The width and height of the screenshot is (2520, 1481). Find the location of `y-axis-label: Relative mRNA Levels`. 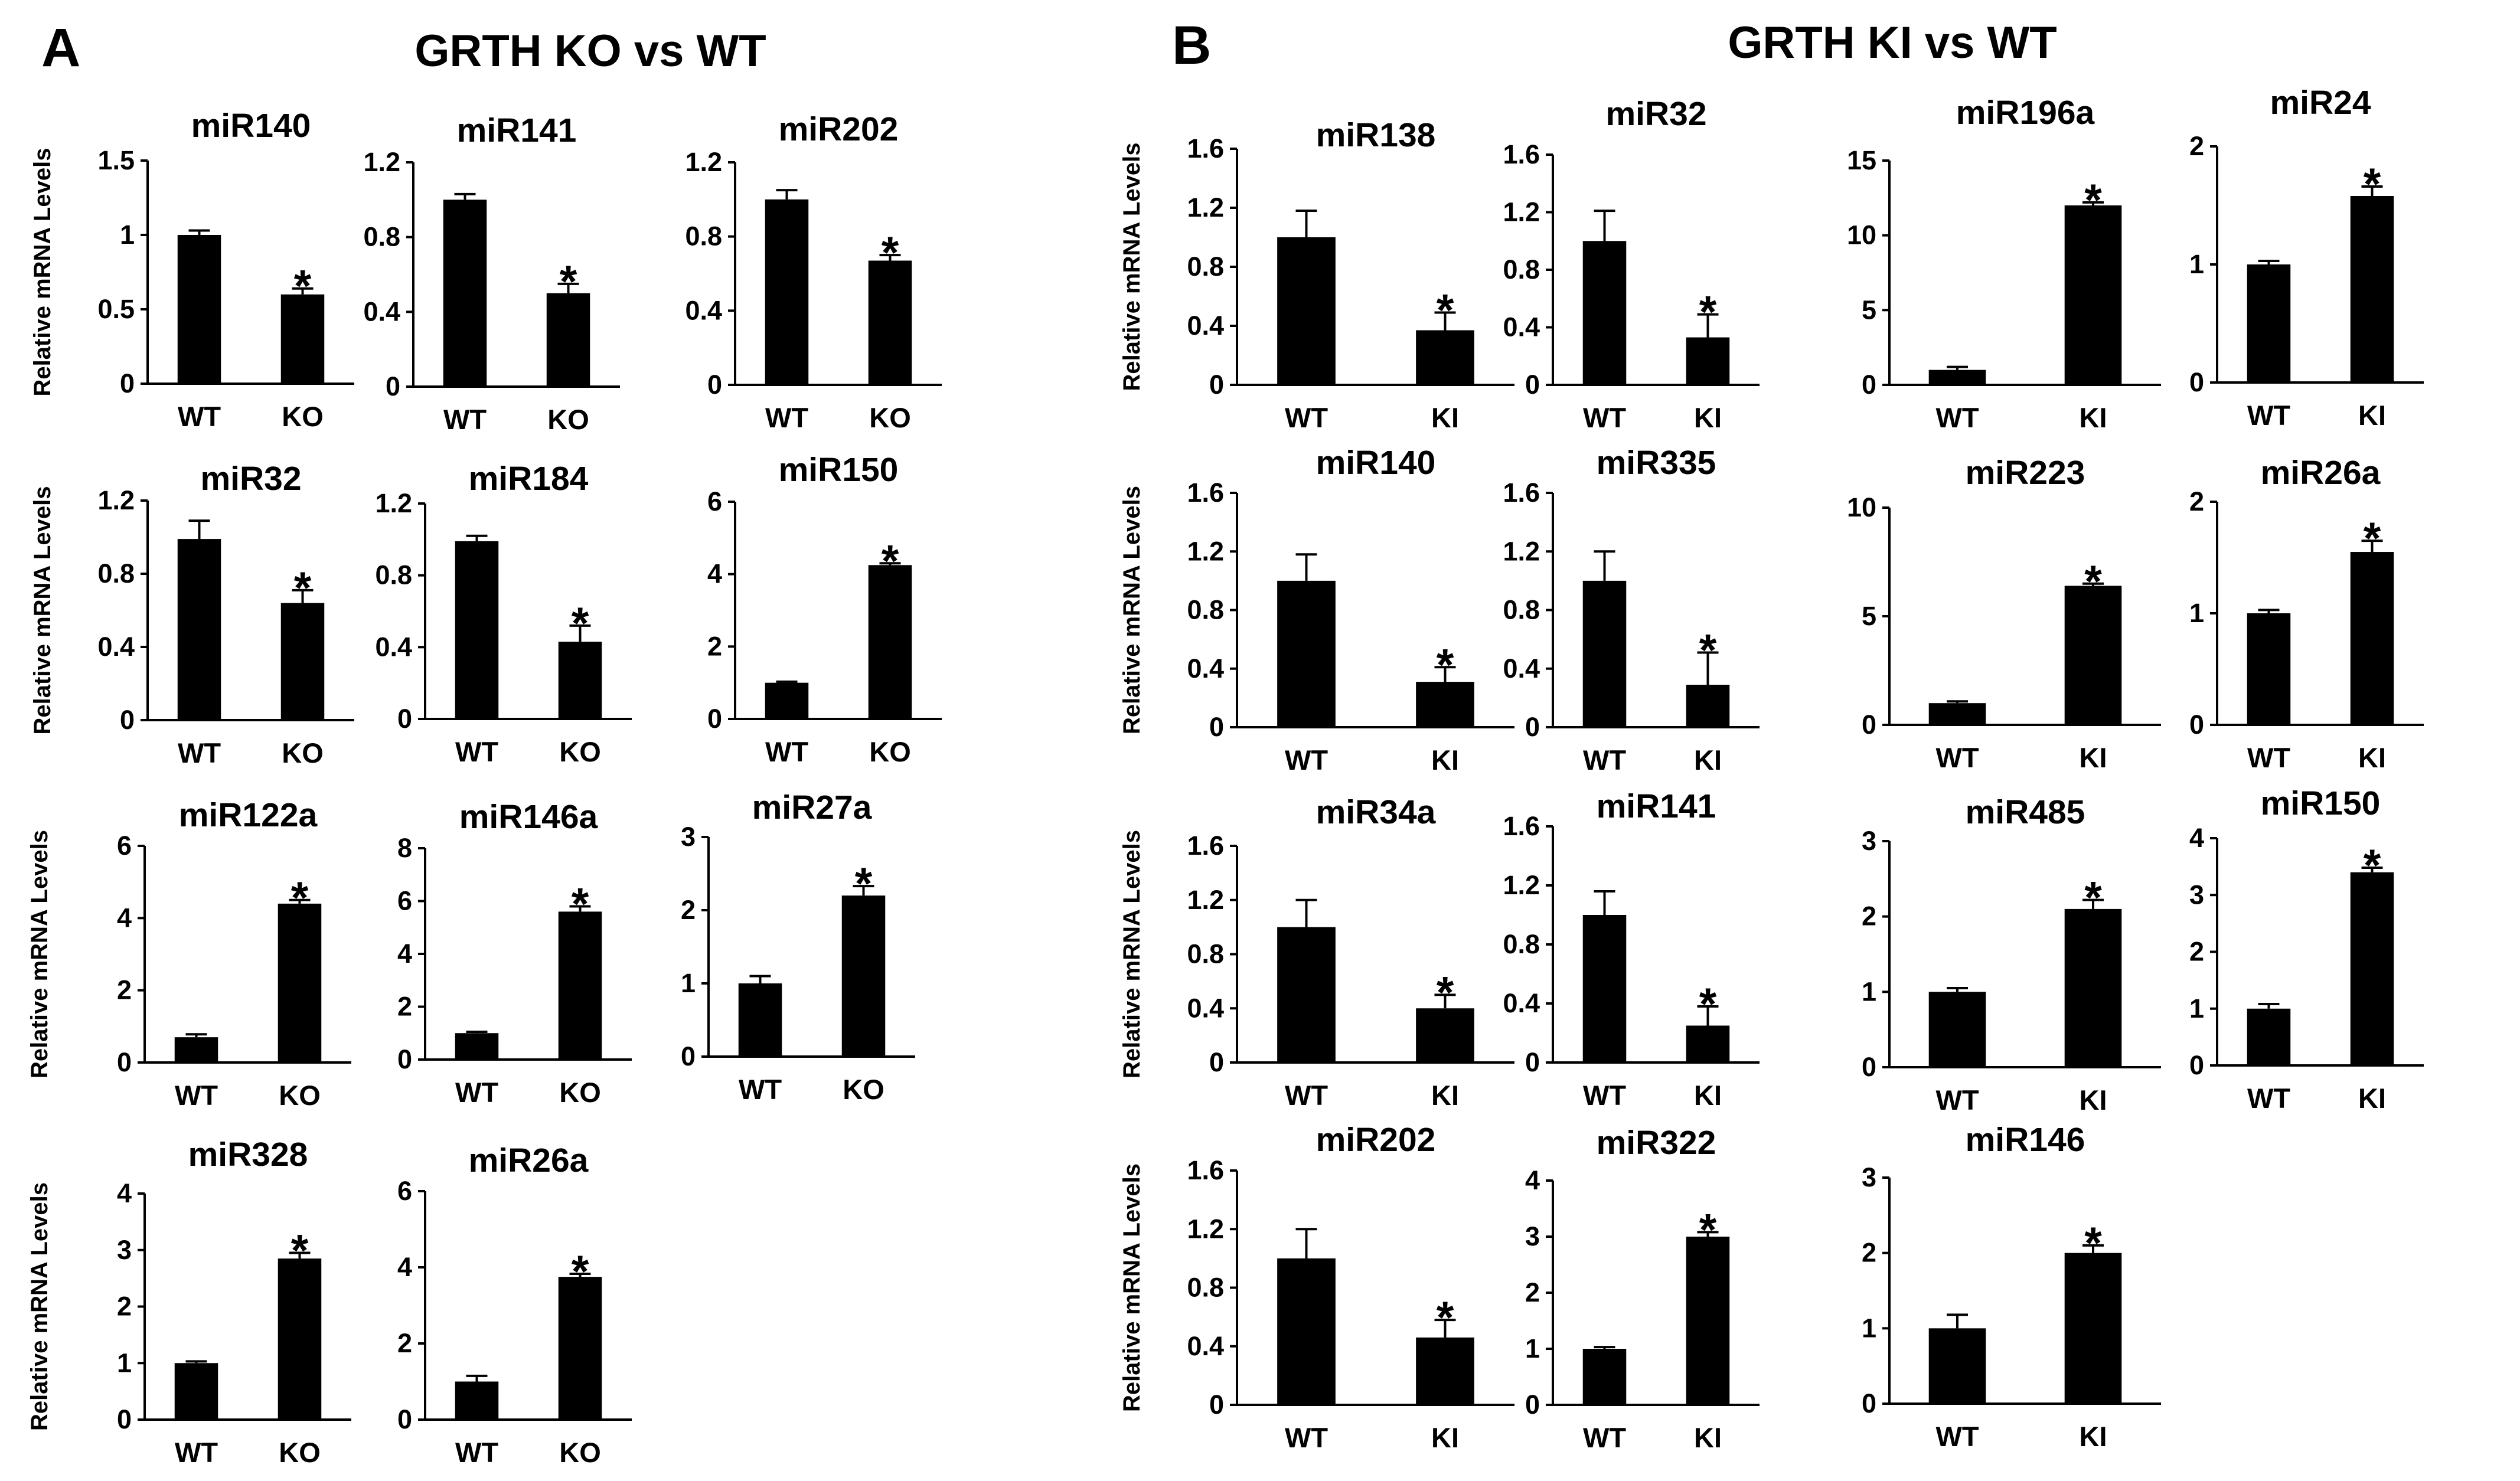

y-axis-label: Relative mRNA Levels is located at coordinates (1132, 954).